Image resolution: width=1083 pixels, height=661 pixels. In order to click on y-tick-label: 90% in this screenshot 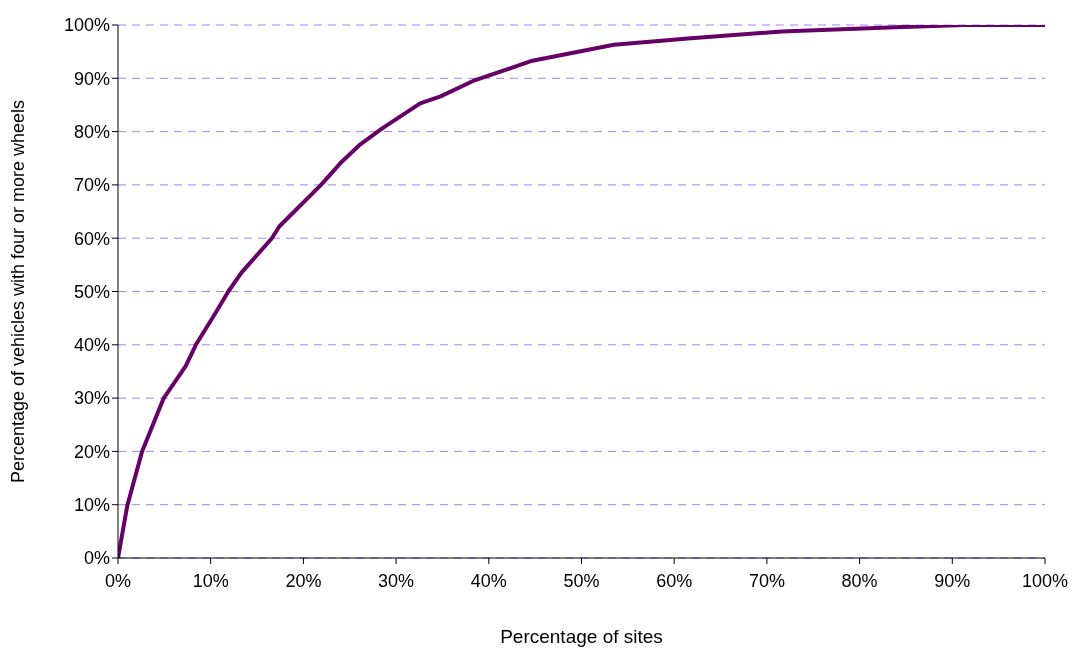, I will do `click(91, 78)`.